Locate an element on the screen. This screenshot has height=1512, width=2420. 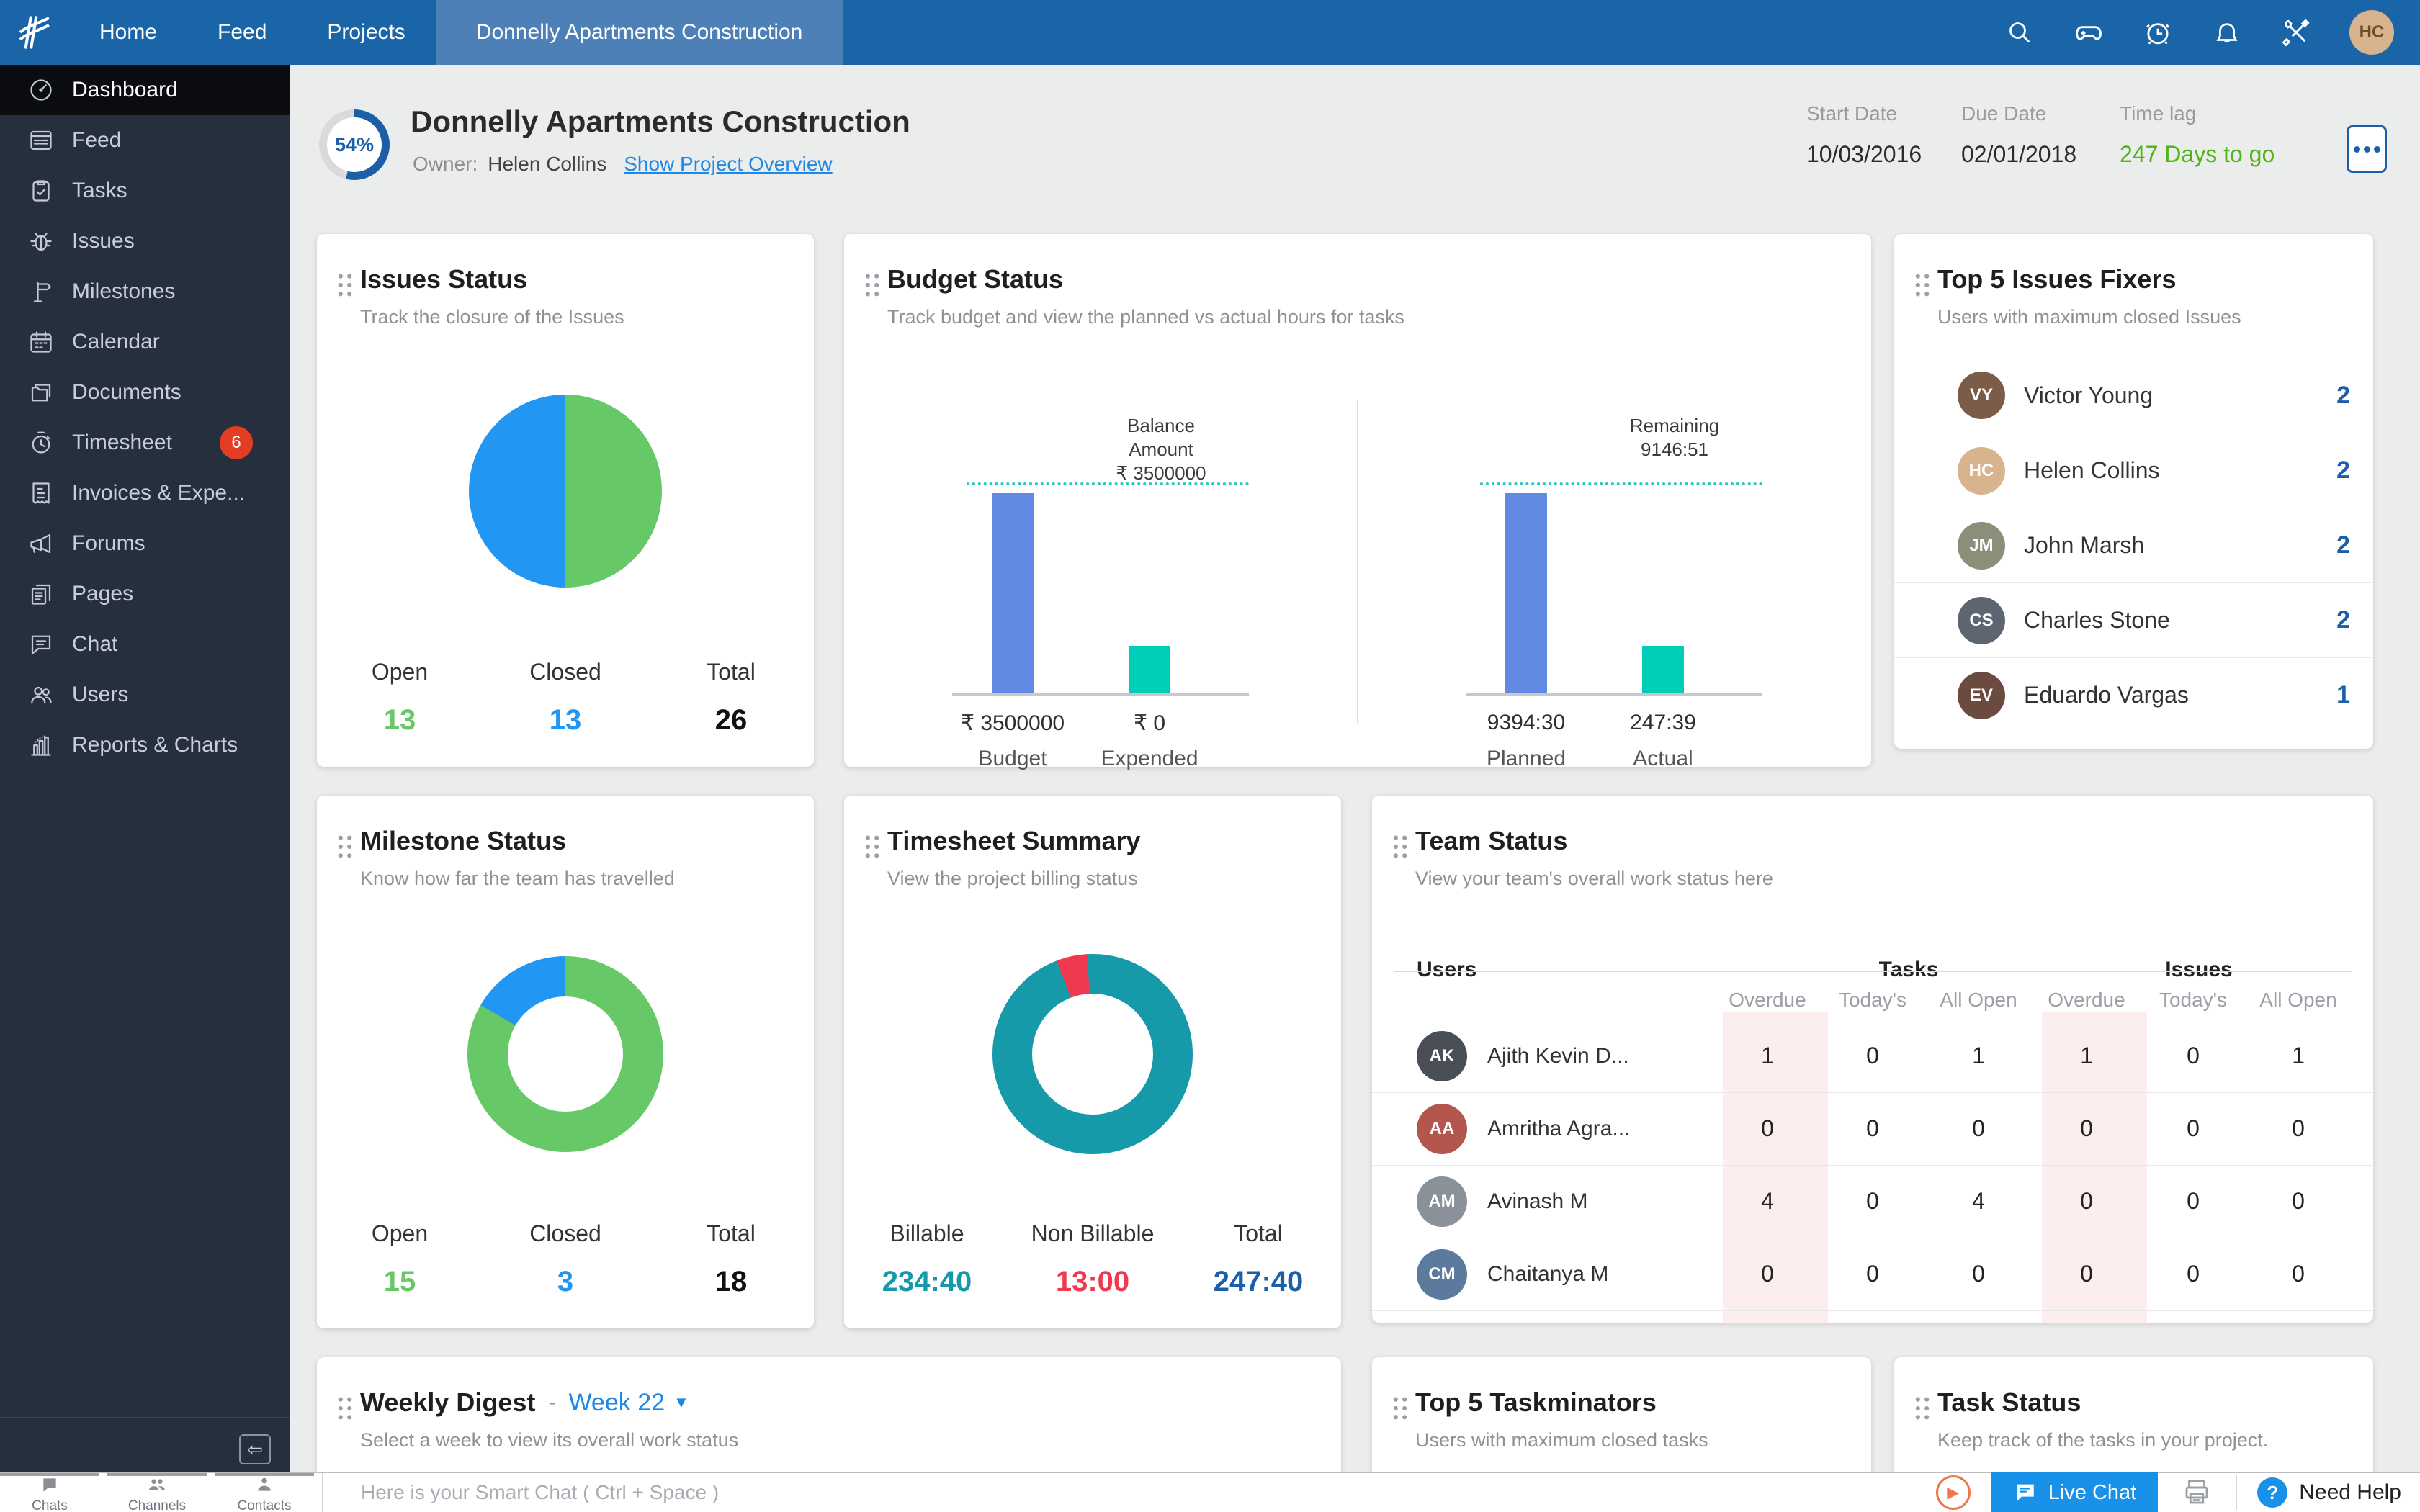
sub-header-all-open-tasks: All Open is located at coordinates (1978, 1000).